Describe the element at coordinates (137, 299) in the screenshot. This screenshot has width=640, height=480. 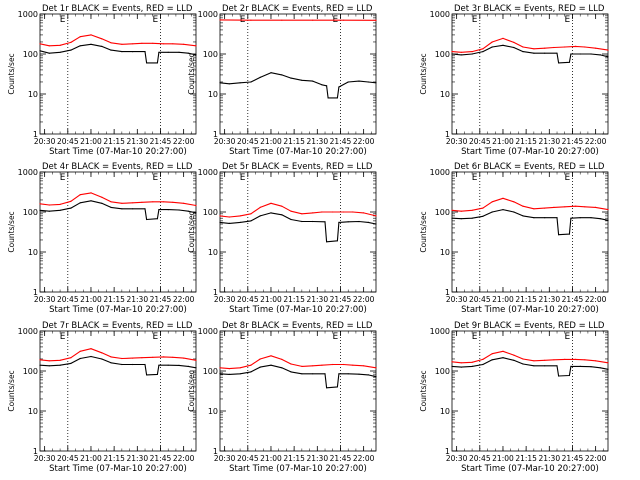
I see `x-tick-label: 21:30` at that location.